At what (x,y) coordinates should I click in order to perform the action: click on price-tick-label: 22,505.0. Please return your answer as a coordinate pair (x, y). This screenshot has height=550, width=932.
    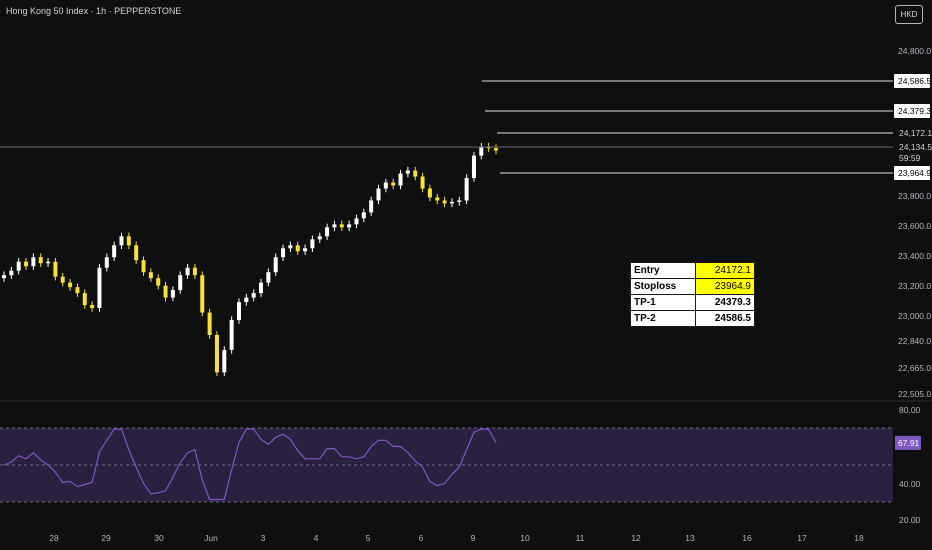
    Looking at the image, I should click on (914, 394).